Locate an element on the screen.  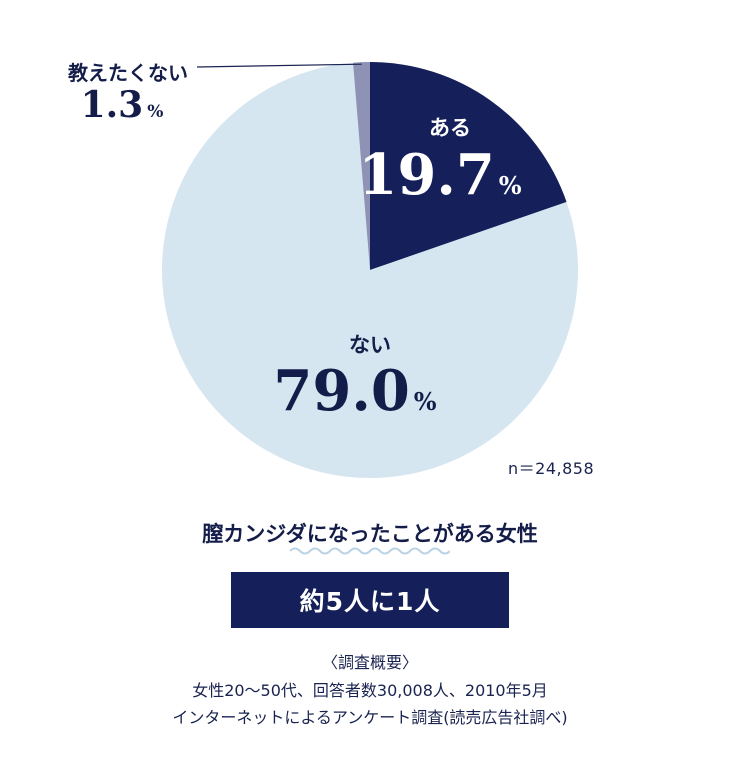
headline: 膣カンジダになったことがある女性 is located at coordinates (370, 534).